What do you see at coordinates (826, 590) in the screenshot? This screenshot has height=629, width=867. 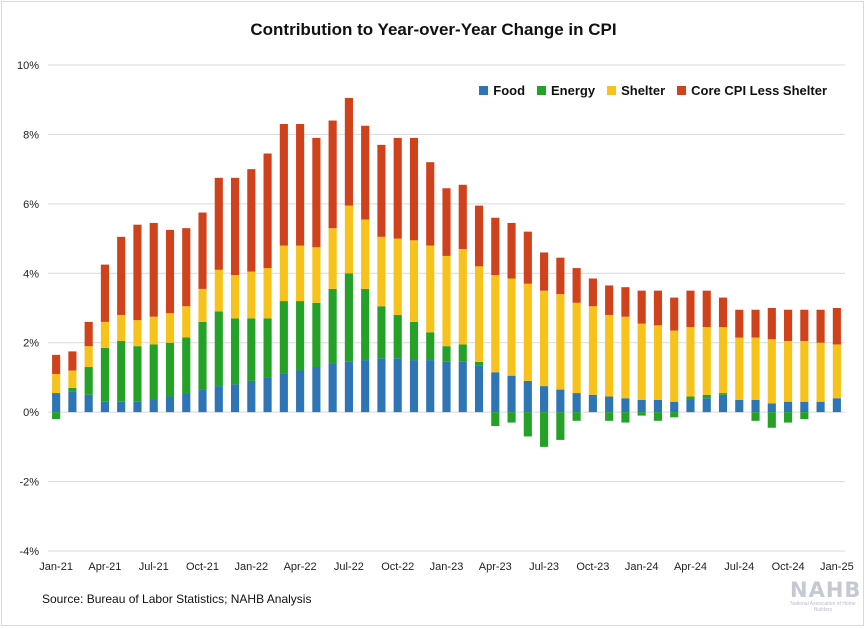 I see `logo-wordmark: NAHB` at bounding box center [826, 590].